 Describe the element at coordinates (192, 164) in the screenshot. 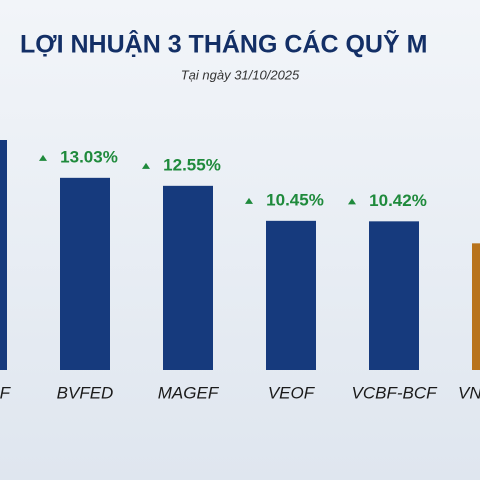

I see `value-label: 12.55%` at that location.